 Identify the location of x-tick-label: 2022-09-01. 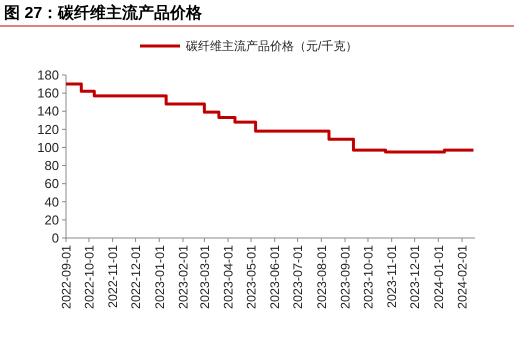
(67, 276).